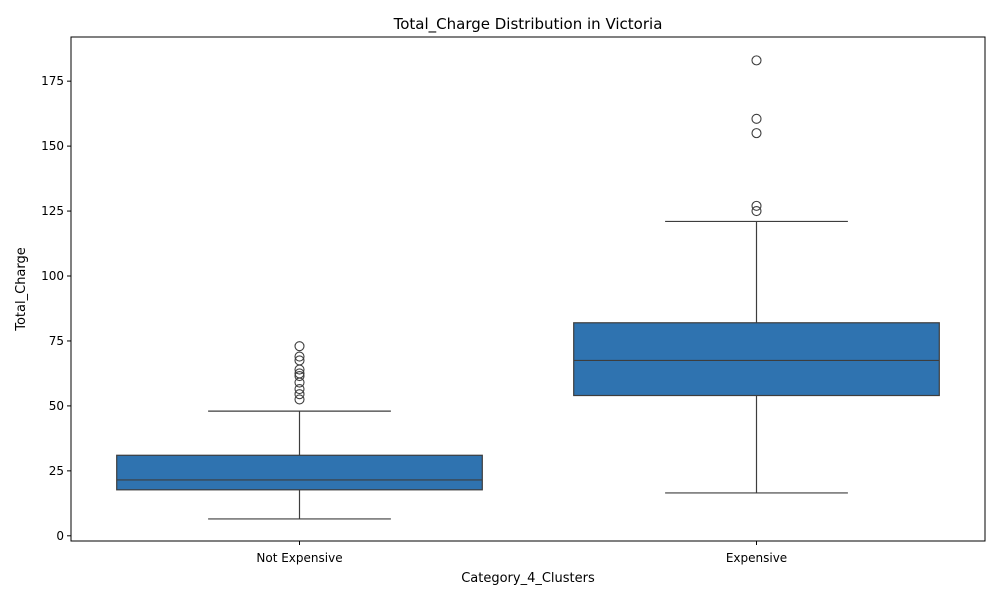  Describe the element at coordinates (52, 146) in the screenshot. I see `y-tick-label: 150` at that location.